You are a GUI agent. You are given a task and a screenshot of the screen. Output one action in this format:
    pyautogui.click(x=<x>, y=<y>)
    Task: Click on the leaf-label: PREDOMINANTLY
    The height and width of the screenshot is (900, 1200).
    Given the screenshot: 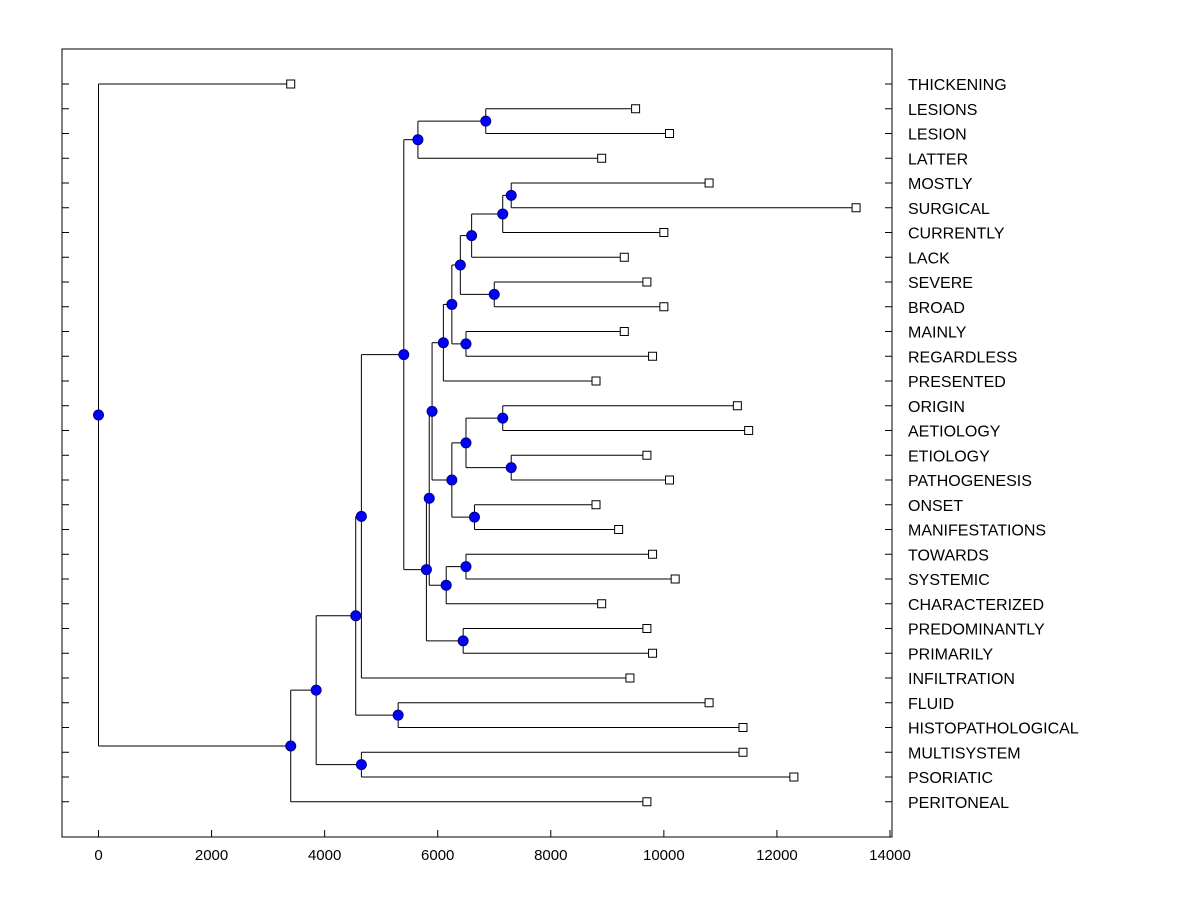 What is the action you would take?
    pyautogui.click(x=976, y=630)
    